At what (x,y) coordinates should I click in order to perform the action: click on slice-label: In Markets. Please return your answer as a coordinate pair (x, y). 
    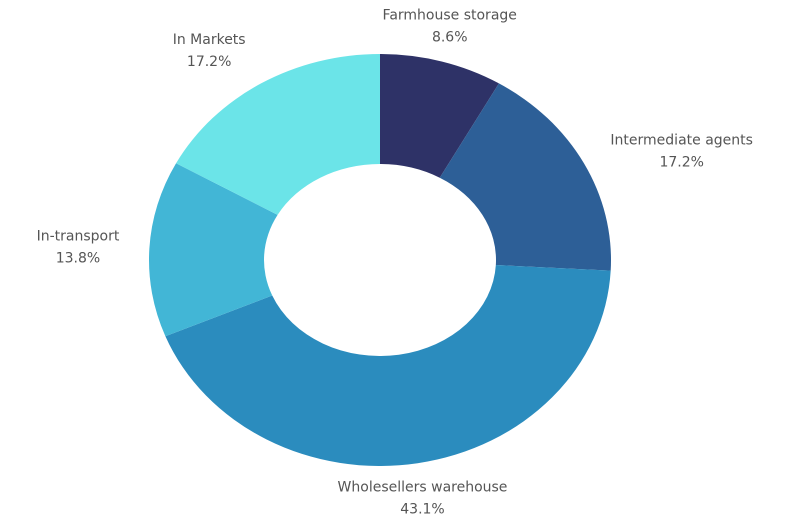
    Looking at the image, I should click on (209, 40).